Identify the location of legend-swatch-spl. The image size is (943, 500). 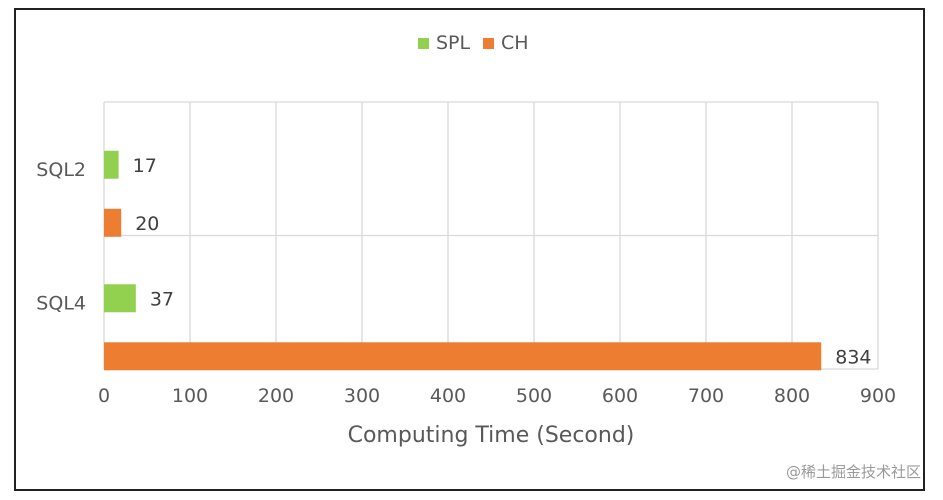
(423, 43).